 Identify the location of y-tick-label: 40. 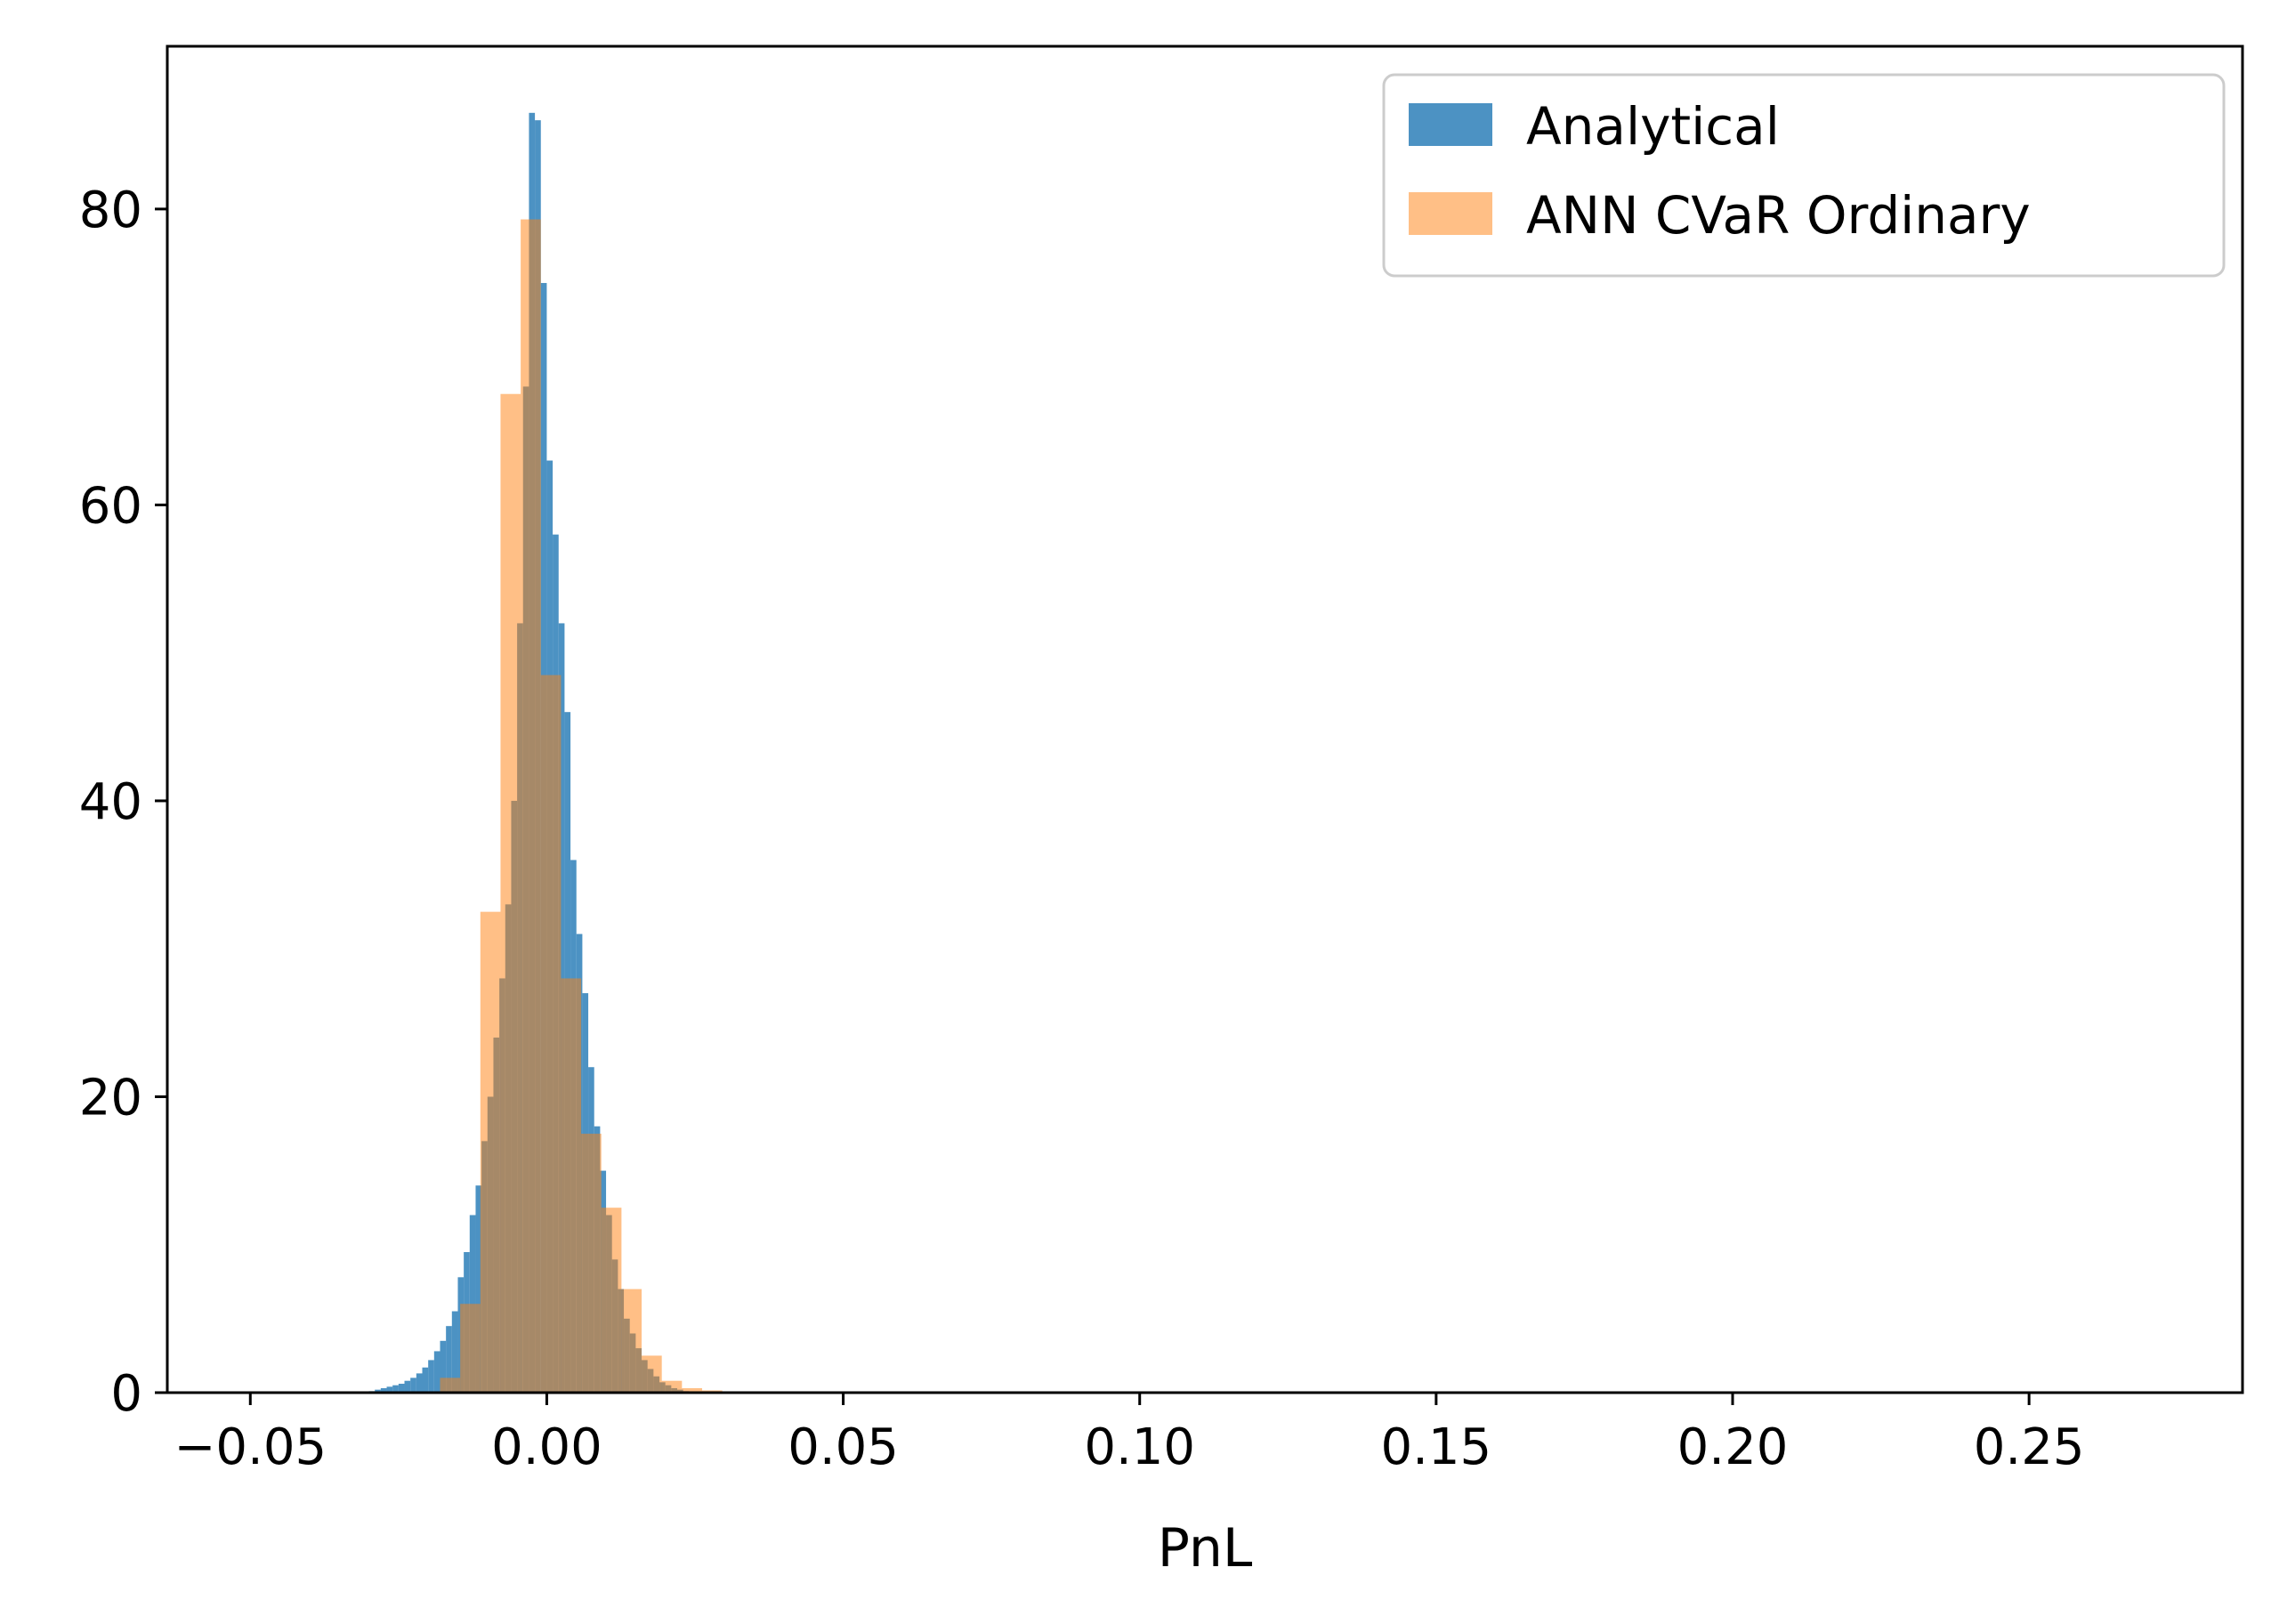
(110, 802).